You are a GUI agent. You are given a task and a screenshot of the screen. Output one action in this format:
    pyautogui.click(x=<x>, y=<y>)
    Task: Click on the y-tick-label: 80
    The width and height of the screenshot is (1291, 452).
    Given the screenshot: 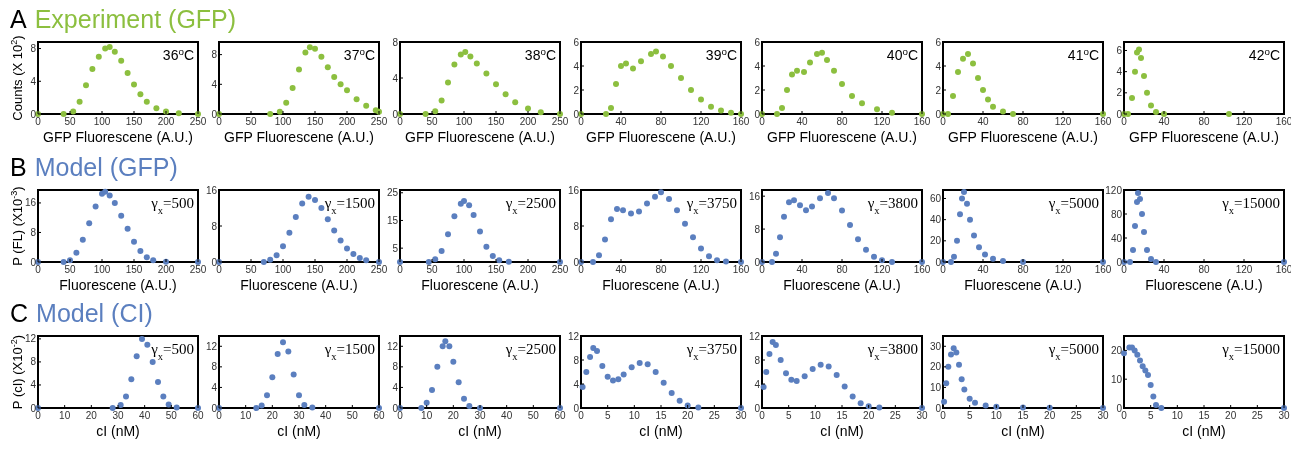 What is the action you would take?
    pyautogui.click(x=1116, y=214)
    